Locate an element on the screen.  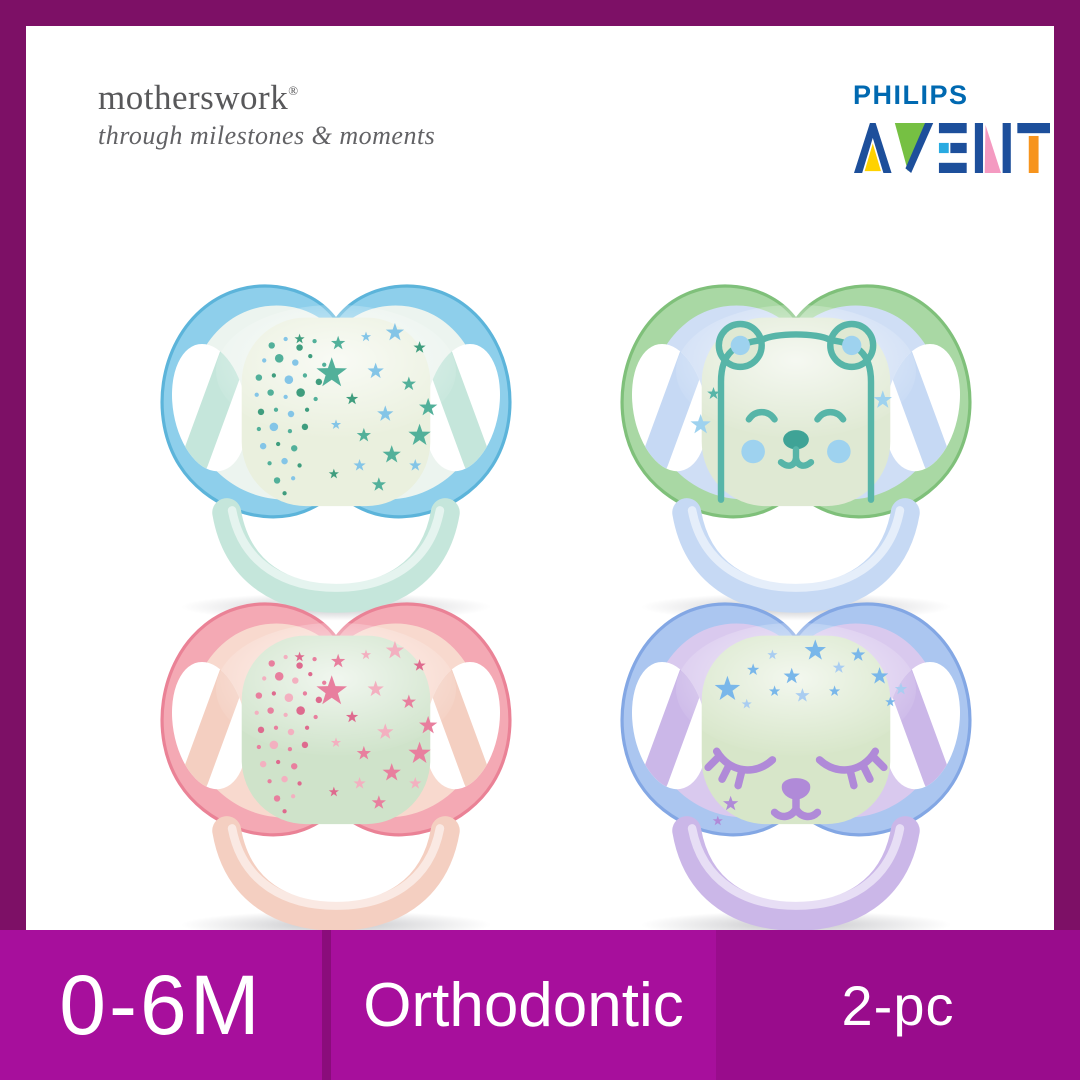
pacifier-bottom-left is located at coordinates (336, 747).